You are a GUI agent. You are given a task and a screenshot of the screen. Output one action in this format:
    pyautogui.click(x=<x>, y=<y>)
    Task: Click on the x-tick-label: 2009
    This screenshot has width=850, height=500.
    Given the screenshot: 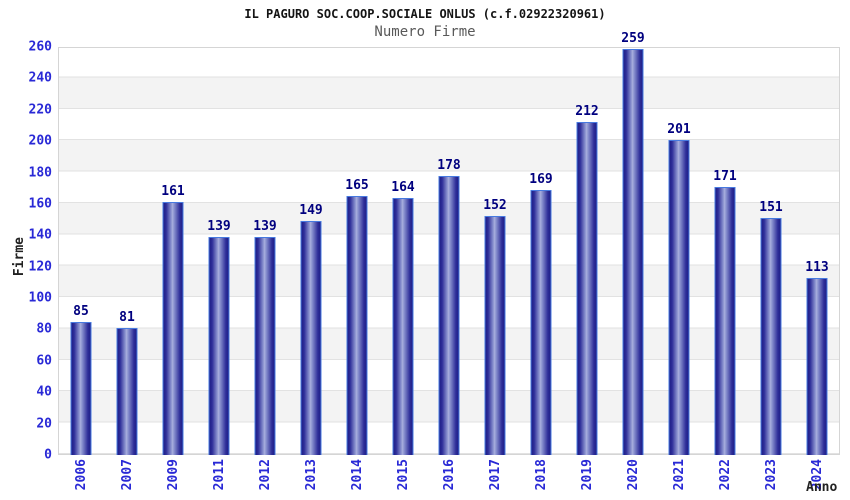 What is the action you would take?
    pyautogui.click(x=173, y=475)
    